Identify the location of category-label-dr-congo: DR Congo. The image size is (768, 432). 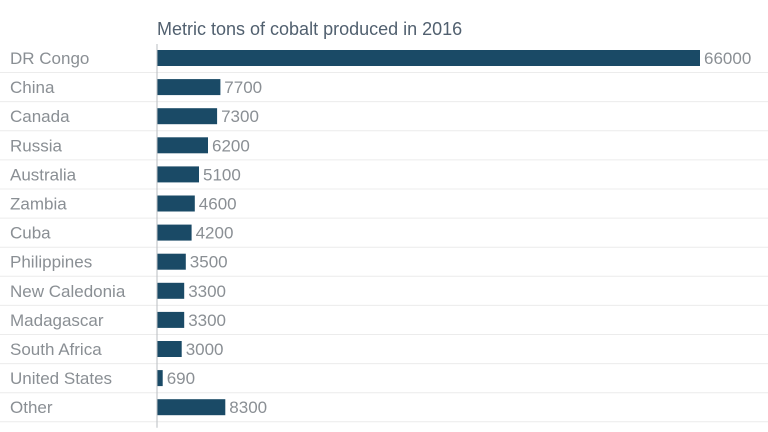
(49, 58).